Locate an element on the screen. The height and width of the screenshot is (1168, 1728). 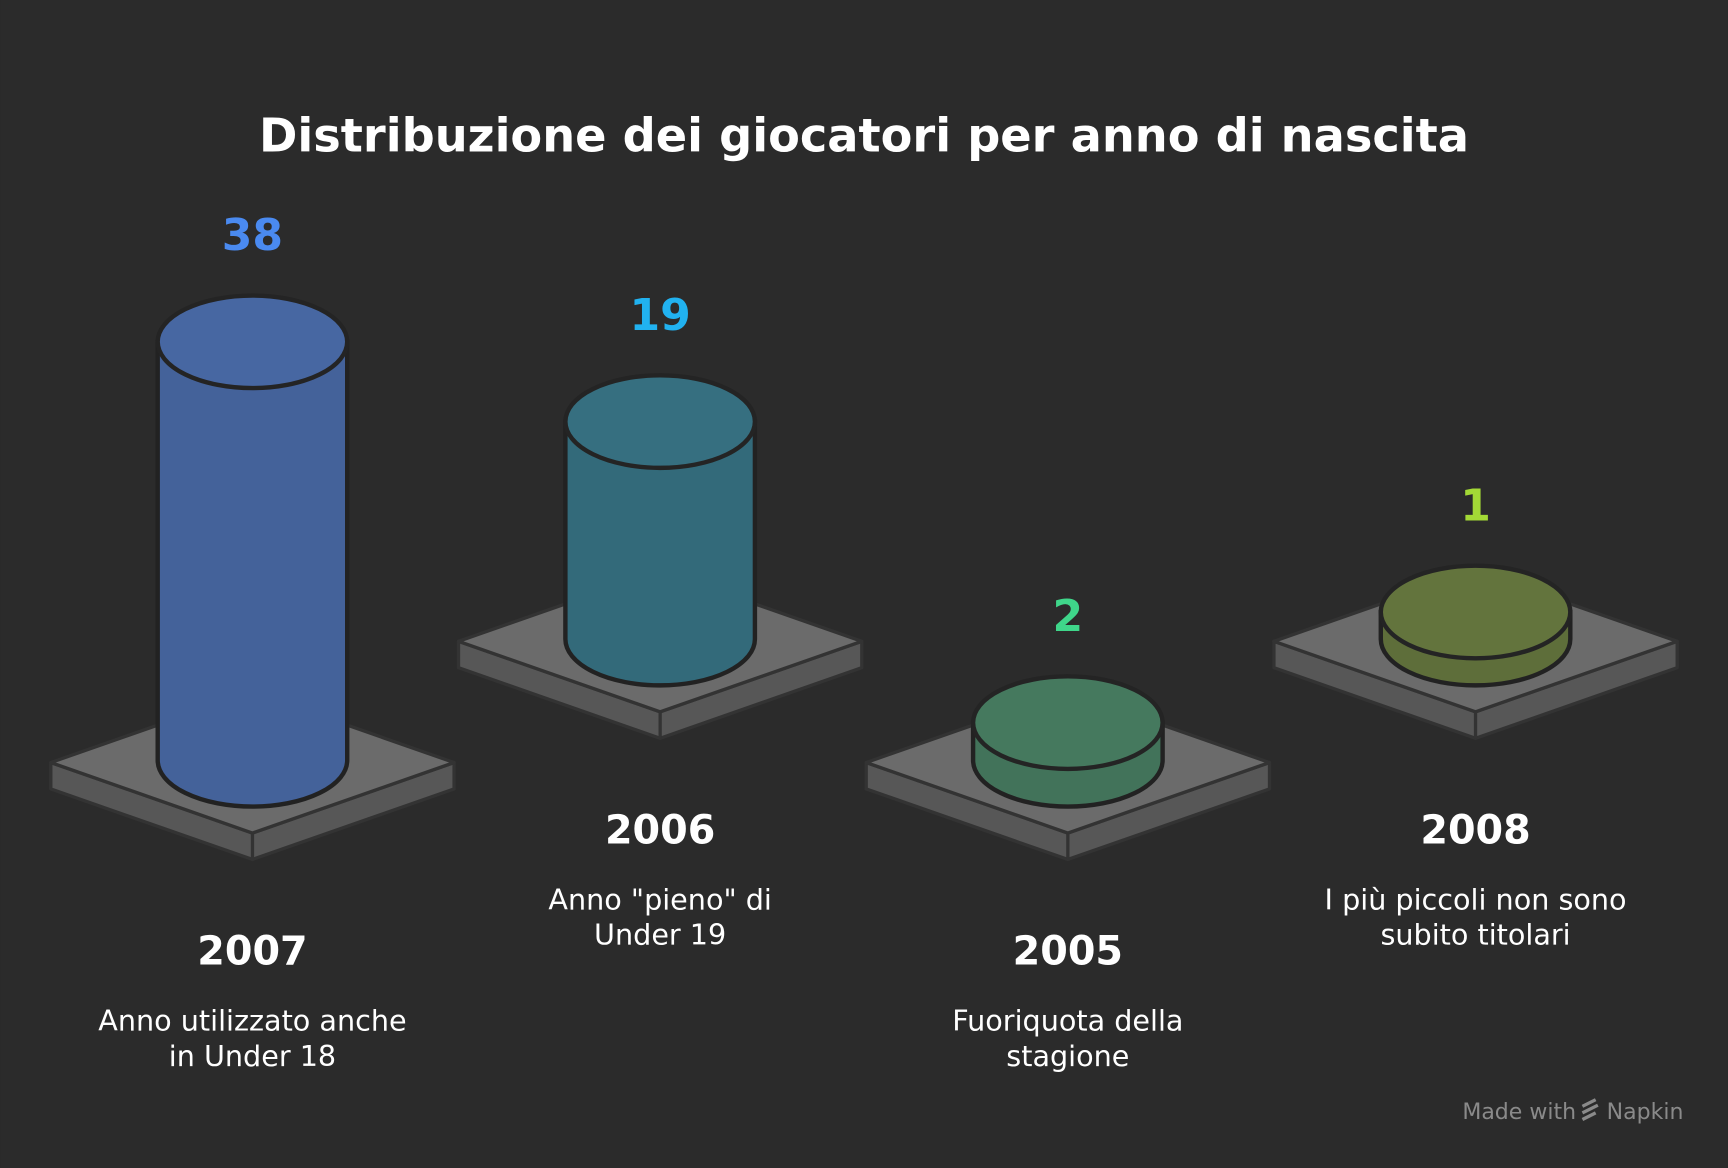
category-label: 2007 is located at coordinates (252, 952).